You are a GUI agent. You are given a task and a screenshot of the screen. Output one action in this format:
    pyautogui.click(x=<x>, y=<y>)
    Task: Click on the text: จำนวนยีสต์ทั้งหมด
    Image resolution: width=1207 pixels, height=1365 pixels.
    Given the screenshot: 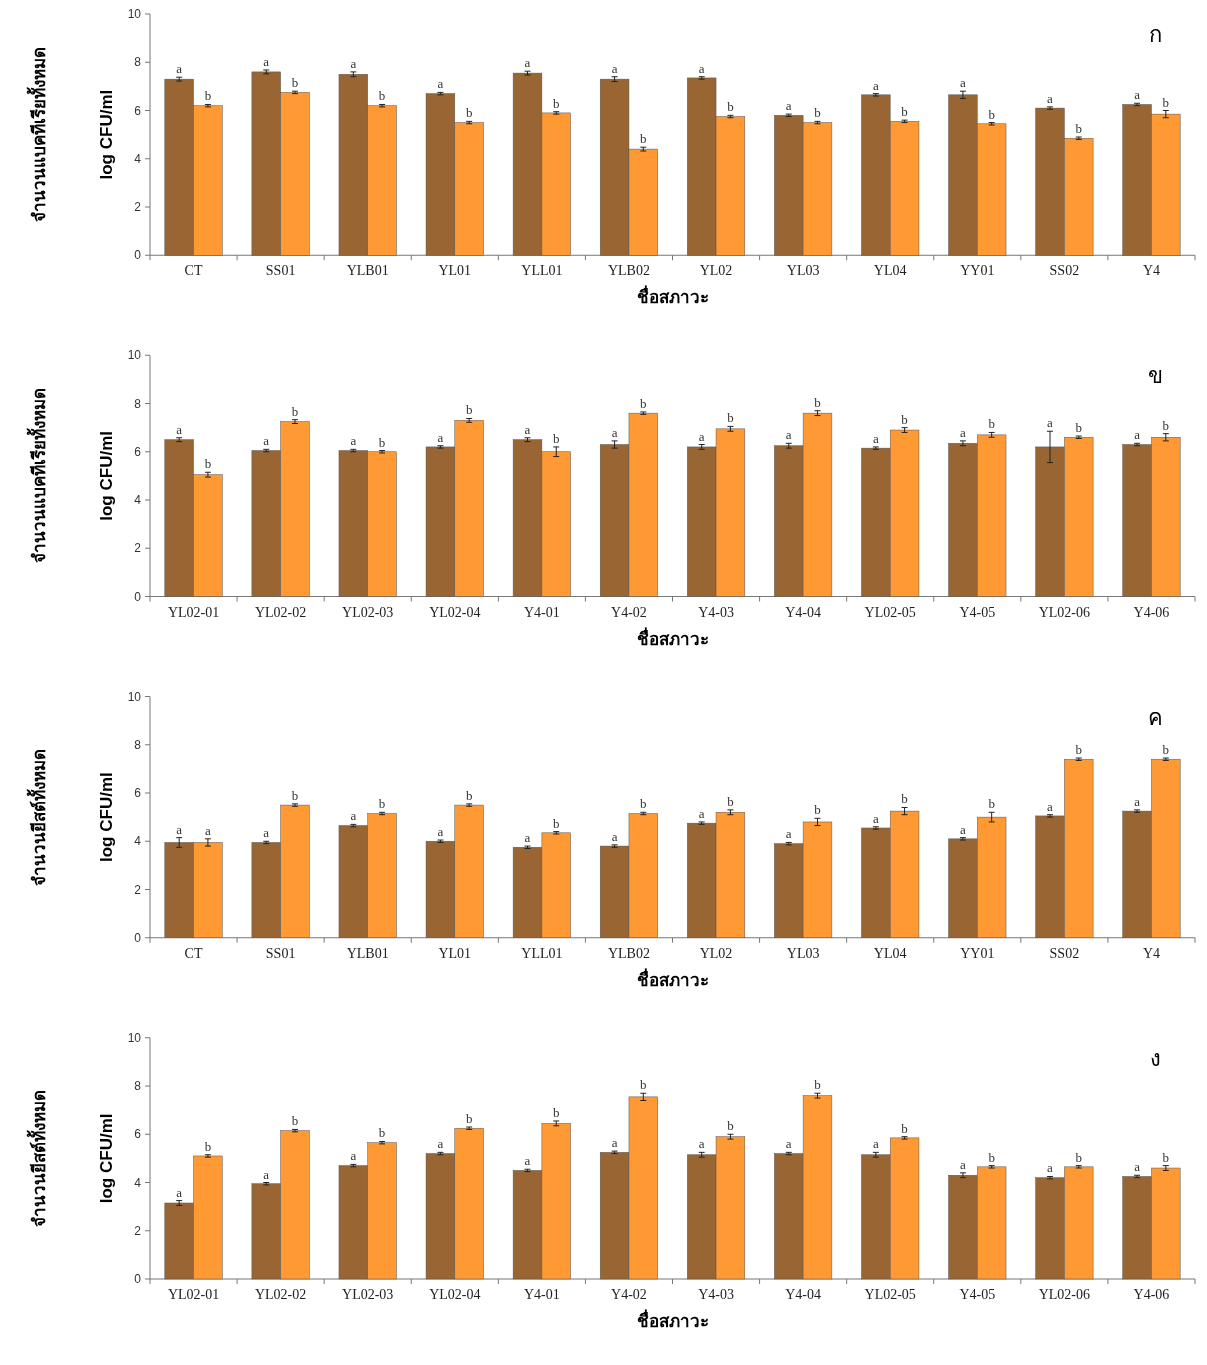 What is the action you would take?
    pyautogui.click(x=37, y=1158)
    